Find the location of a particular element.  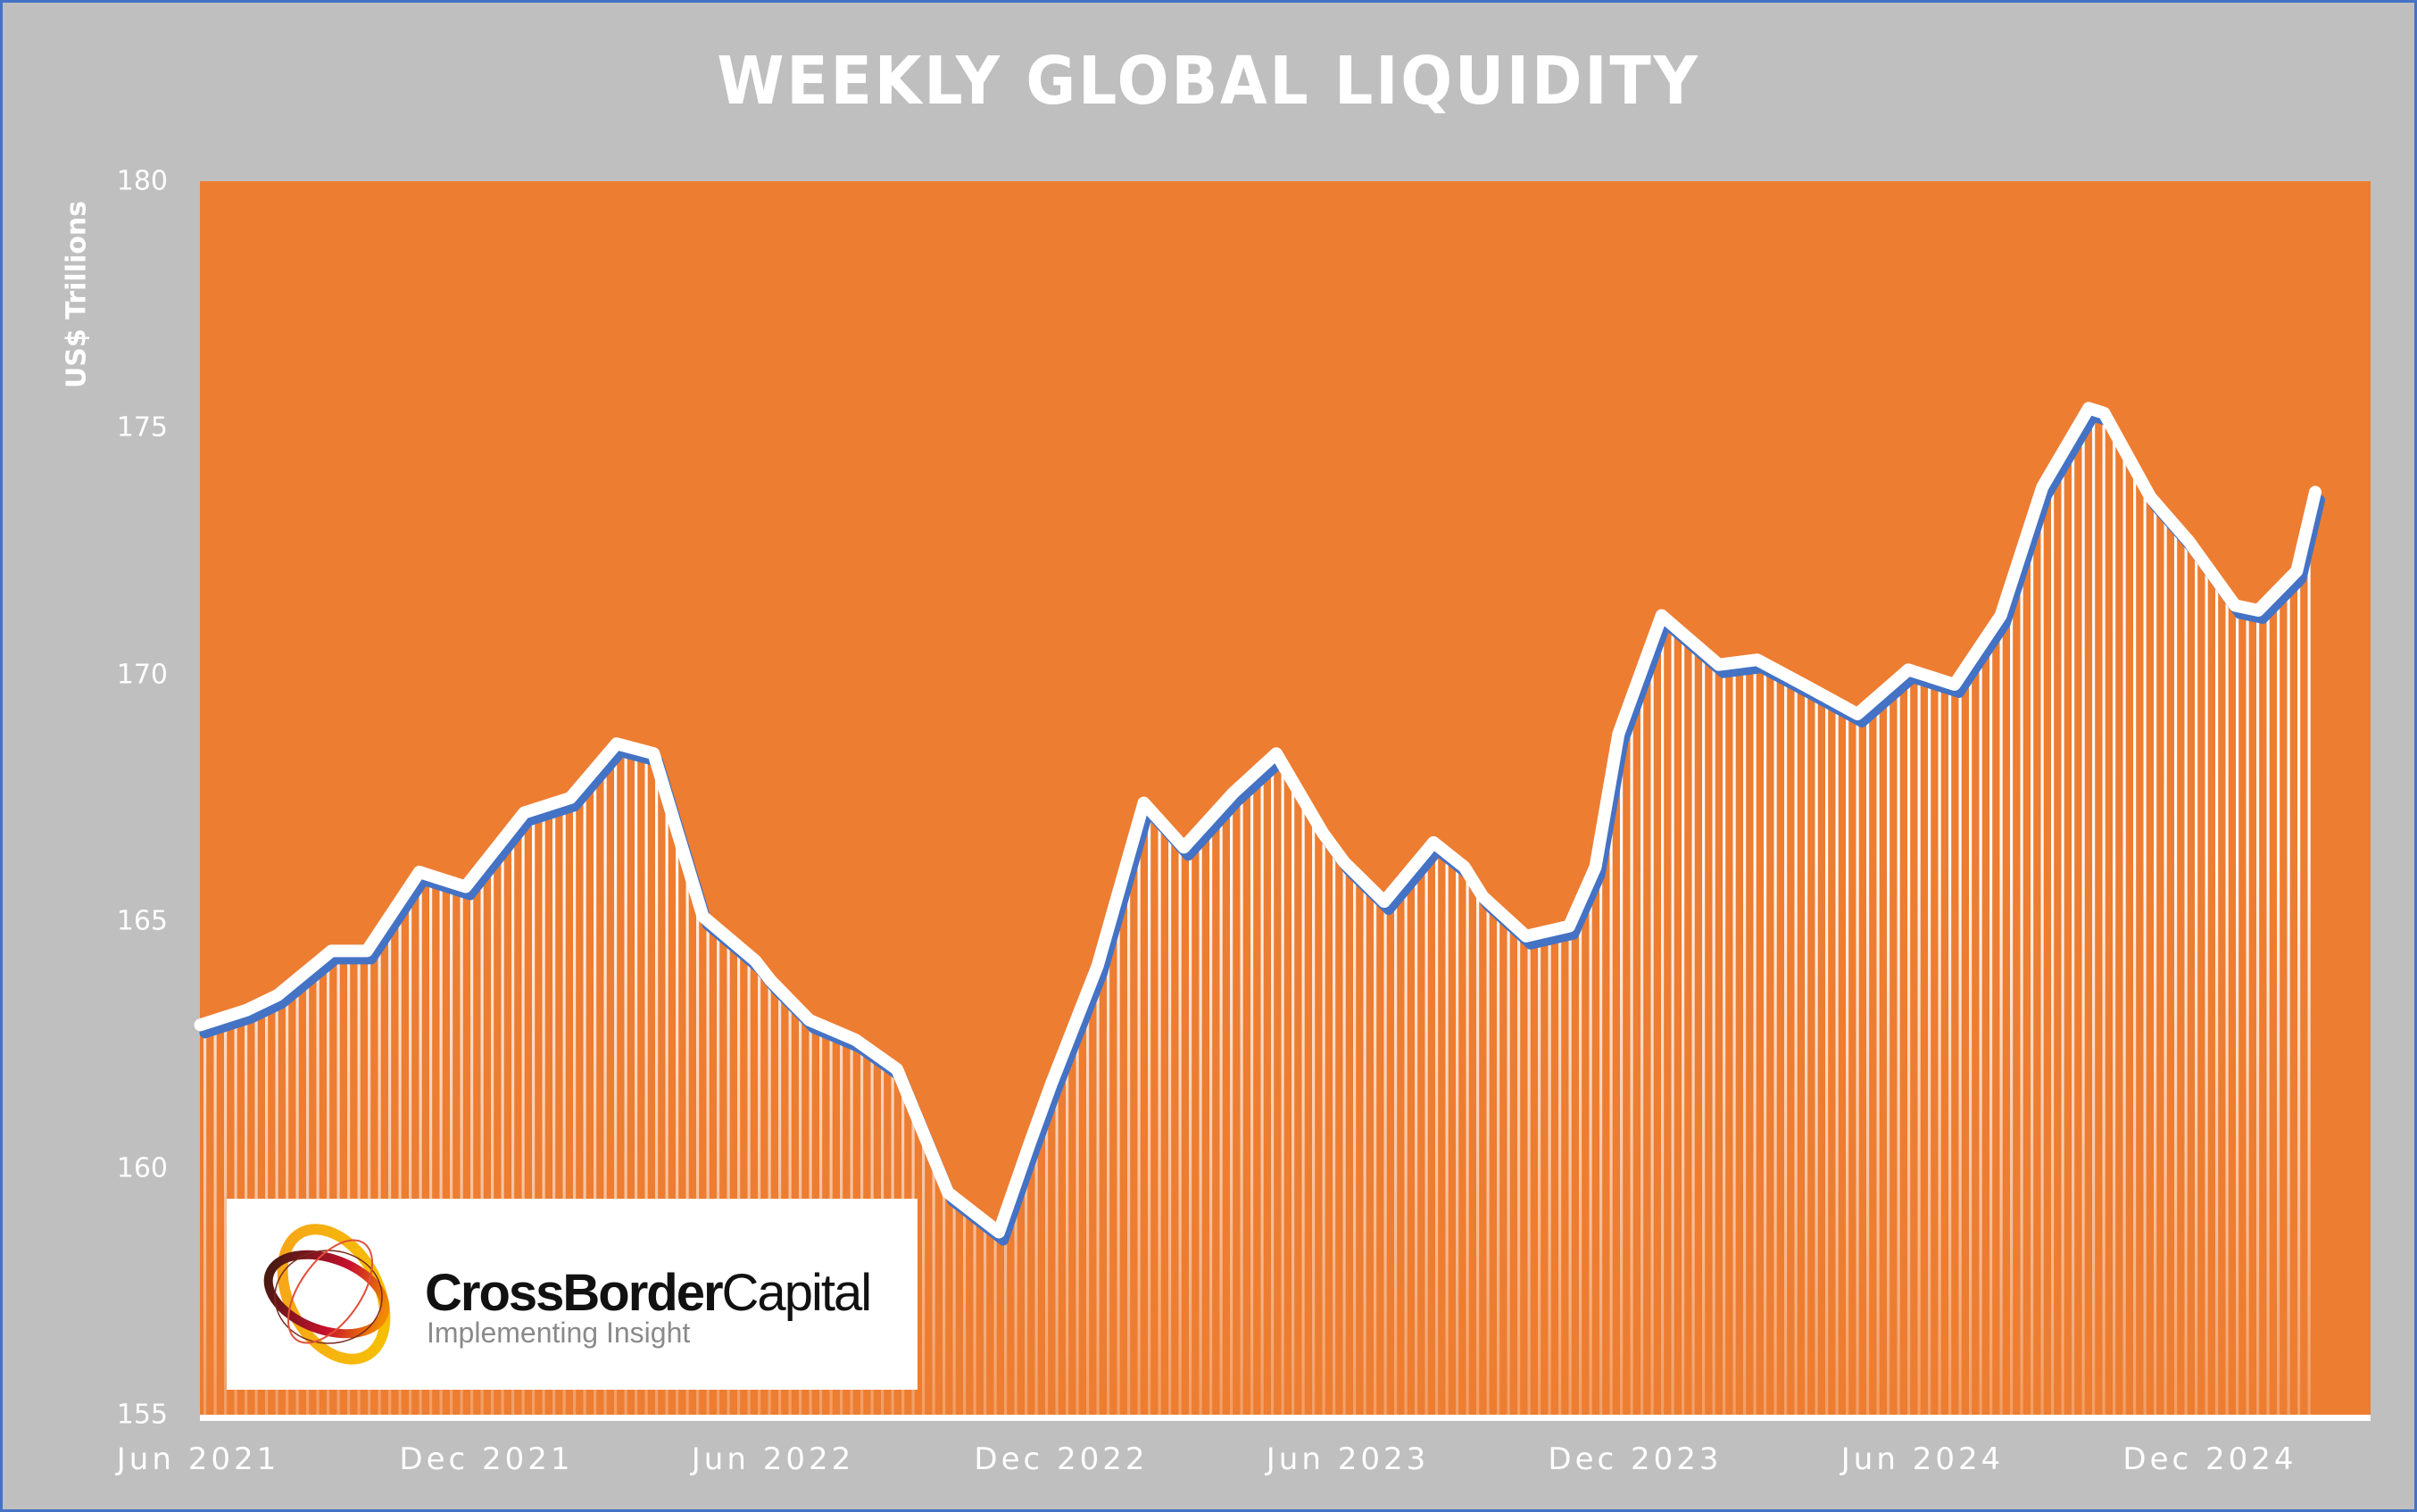

y-tick-160: 160 is located at coordinates (142, 1168).